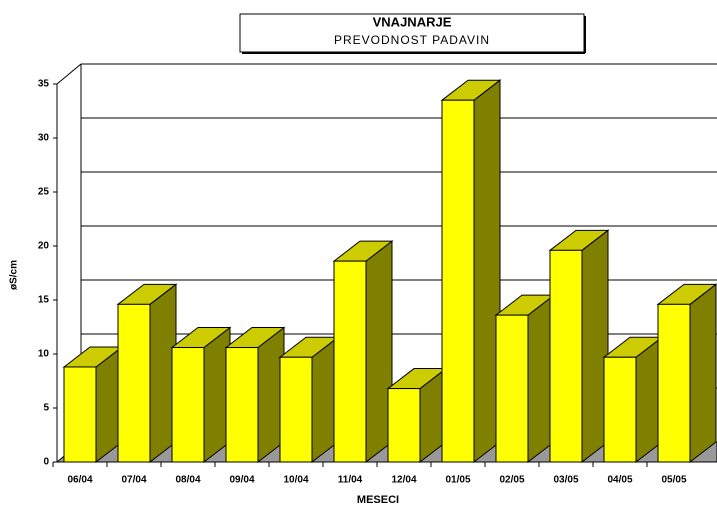 The width and height of the screenshot is (717, 506). What do you see at coordinates (412, 40) in the screenshot?
I see `chart-subtitle: PREVODNOST PADAVIN` at bounding box center [412, 40].